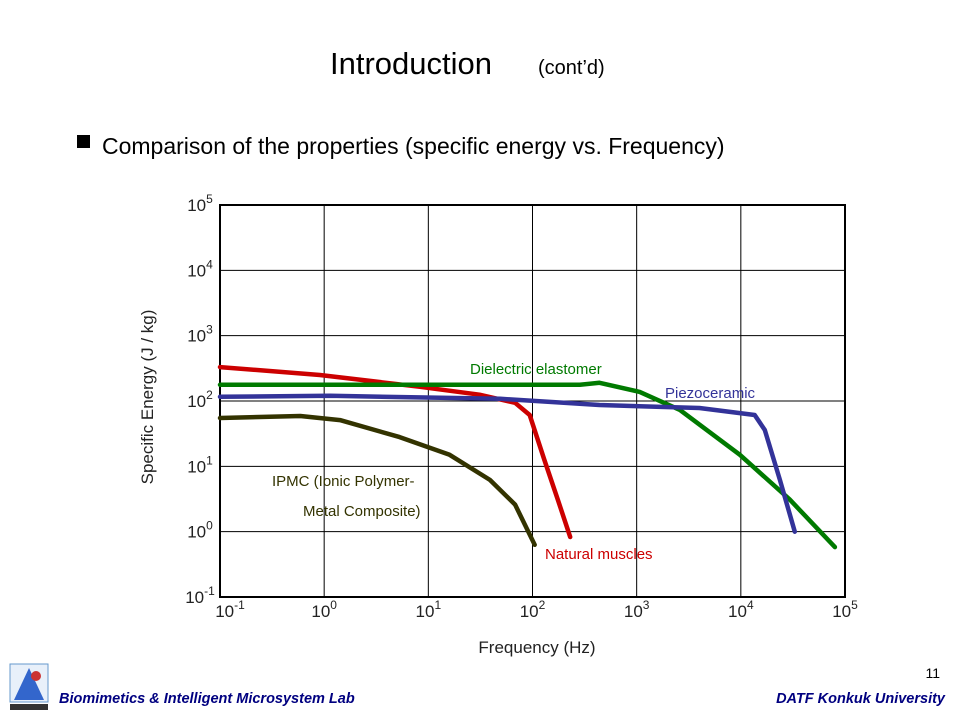  I want to click on series-label: Natural muscles, so click(599, 554).